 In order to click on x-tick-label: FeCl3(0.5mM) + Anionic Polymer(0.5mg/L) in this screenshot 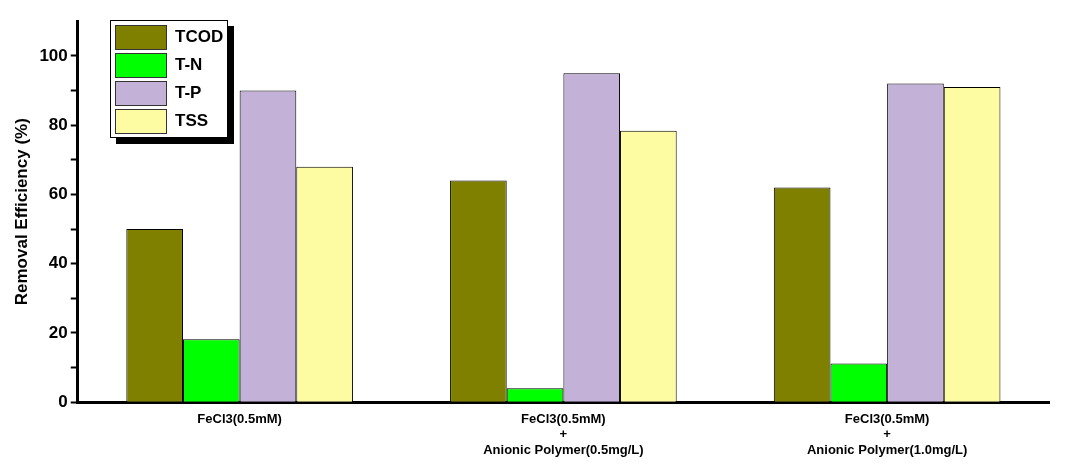, I will do `click(563, 433)`.